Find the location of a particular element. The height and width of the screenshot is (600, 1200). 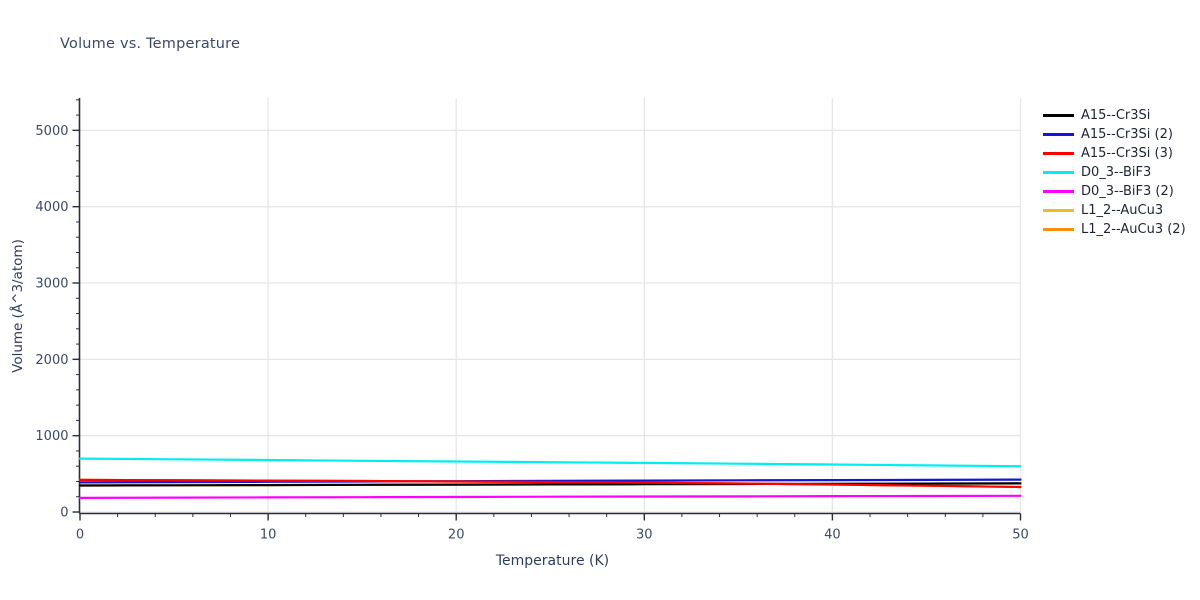

y-tick-label: 0 is located at coordinates (64, 513).